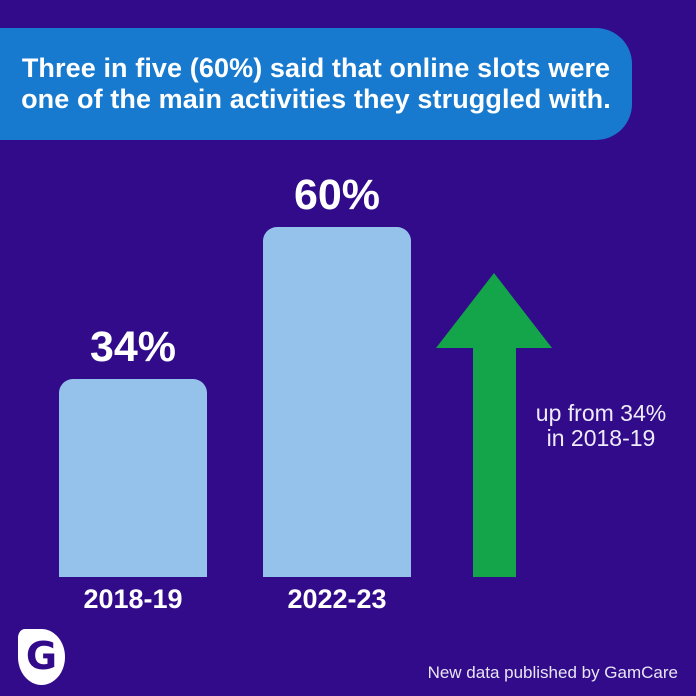  What do you see at coordinates (337, 599) in the screenshot?
I see `bar-category-label-2022-23: 2022-23` at bounding box center [337, 599].